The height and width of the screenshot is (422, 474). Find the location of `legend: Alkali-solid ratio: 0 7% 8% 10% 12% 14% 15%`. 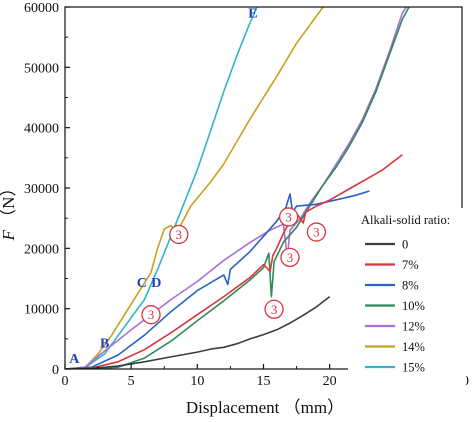

legend: Alkali-solid ratio: 0 7% 8% 10% 12% 14% 15% is located at coordinates (407, 297).